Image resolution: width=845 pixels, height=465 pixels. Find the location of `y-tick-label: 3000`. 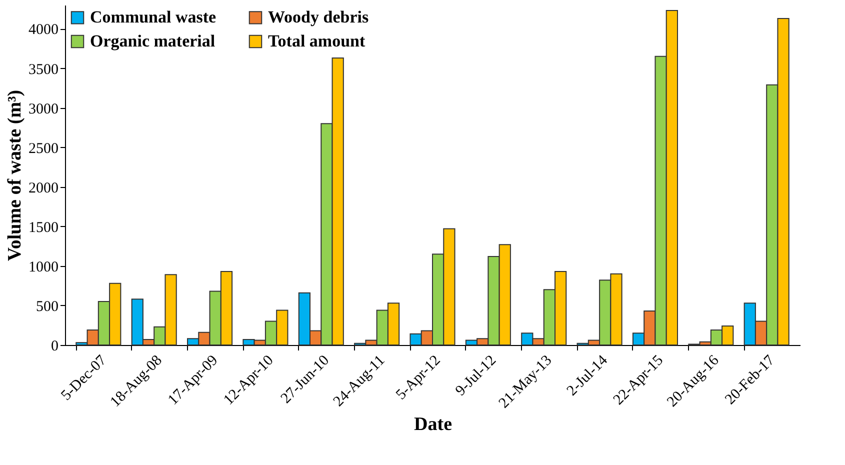

y-tick-label: 3000 is located at coordinates (43, 109).